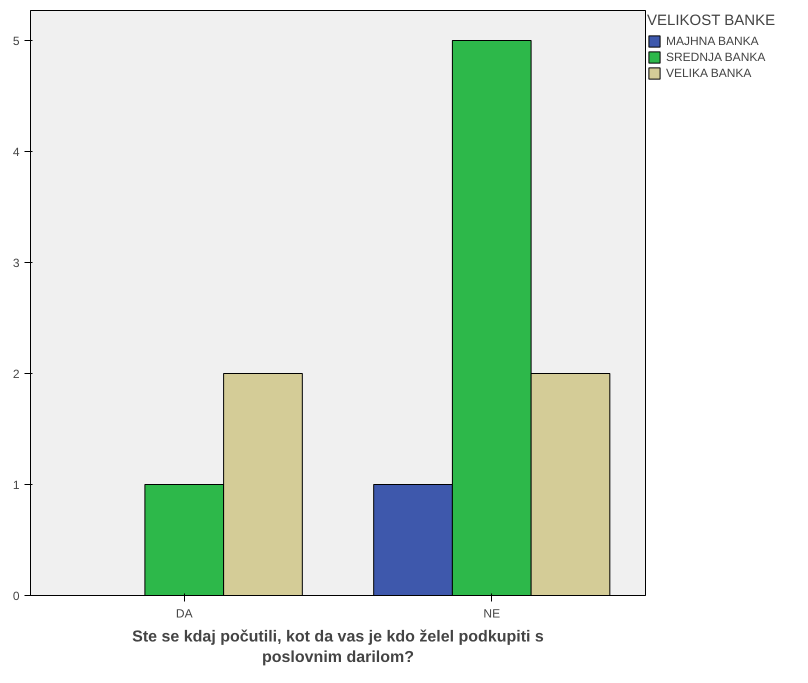  Describe the element at coordinates (16, 596) in the screenshot. I see `y-tick-label: 0` at that location.